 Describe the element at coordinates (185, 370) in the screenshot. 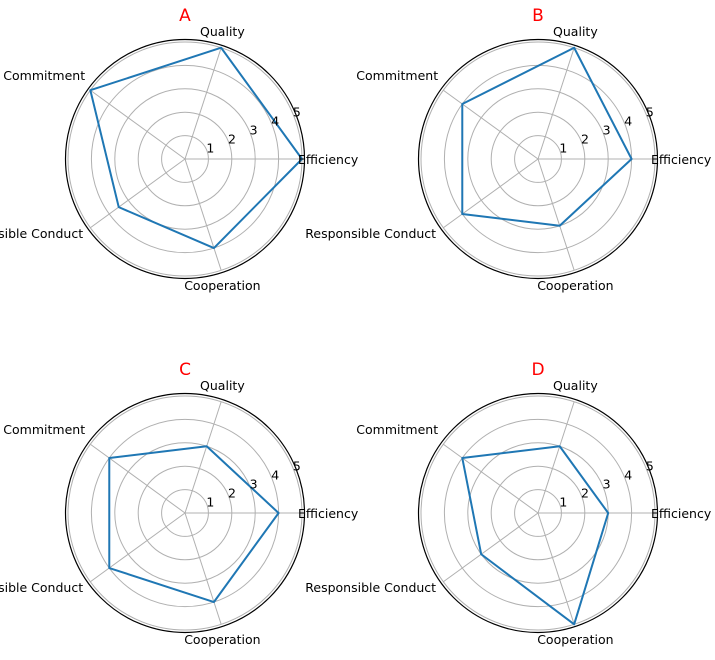

I see `panel-title: C` at that location.